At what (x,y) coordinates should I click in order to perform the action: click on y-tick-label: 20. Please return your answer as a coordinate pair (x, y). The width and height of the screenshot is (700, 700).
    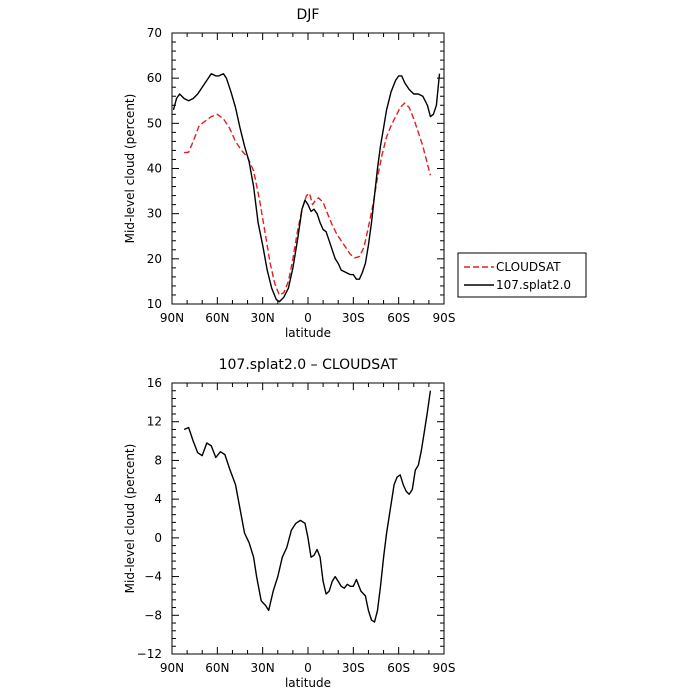
    Looking at the image, I should click on (154, 259).